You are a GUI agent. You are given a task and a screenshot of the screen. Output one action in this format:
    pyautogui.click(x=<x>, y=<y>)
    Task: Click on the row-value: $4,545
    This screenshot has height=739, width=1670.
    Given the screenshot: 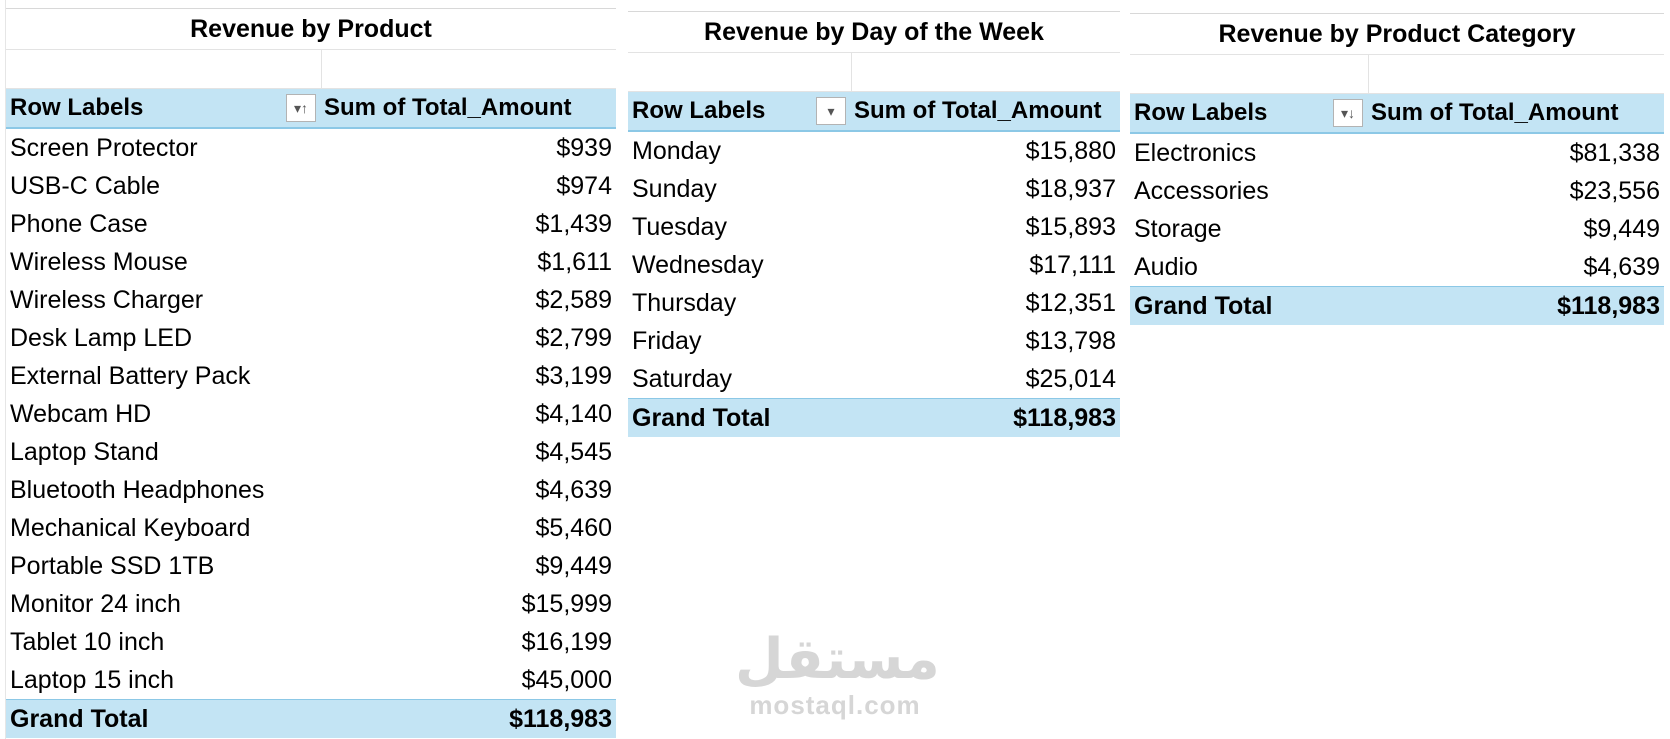 What is the action you would take?
    pyautogui.click(x=573, y=451)
    